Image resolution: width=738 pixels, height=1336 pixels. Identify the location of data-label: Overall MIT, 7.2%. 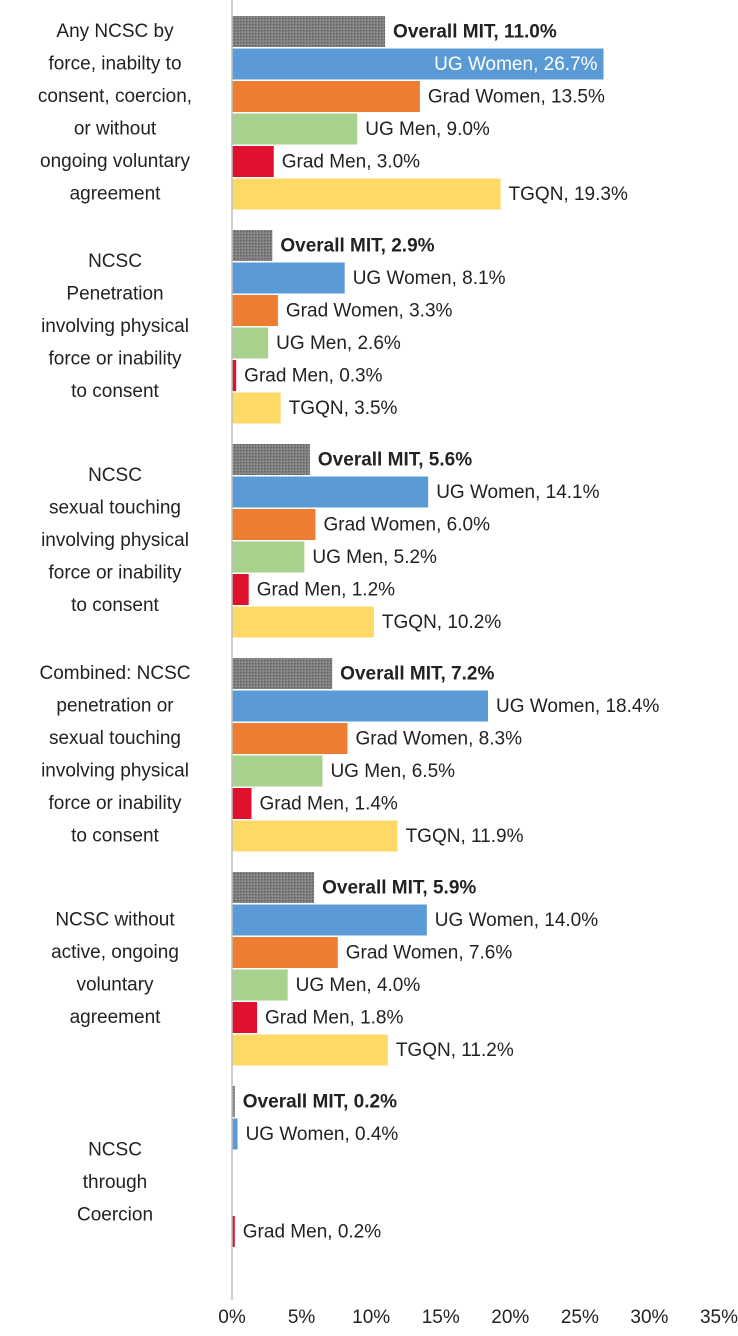
(417, 674).